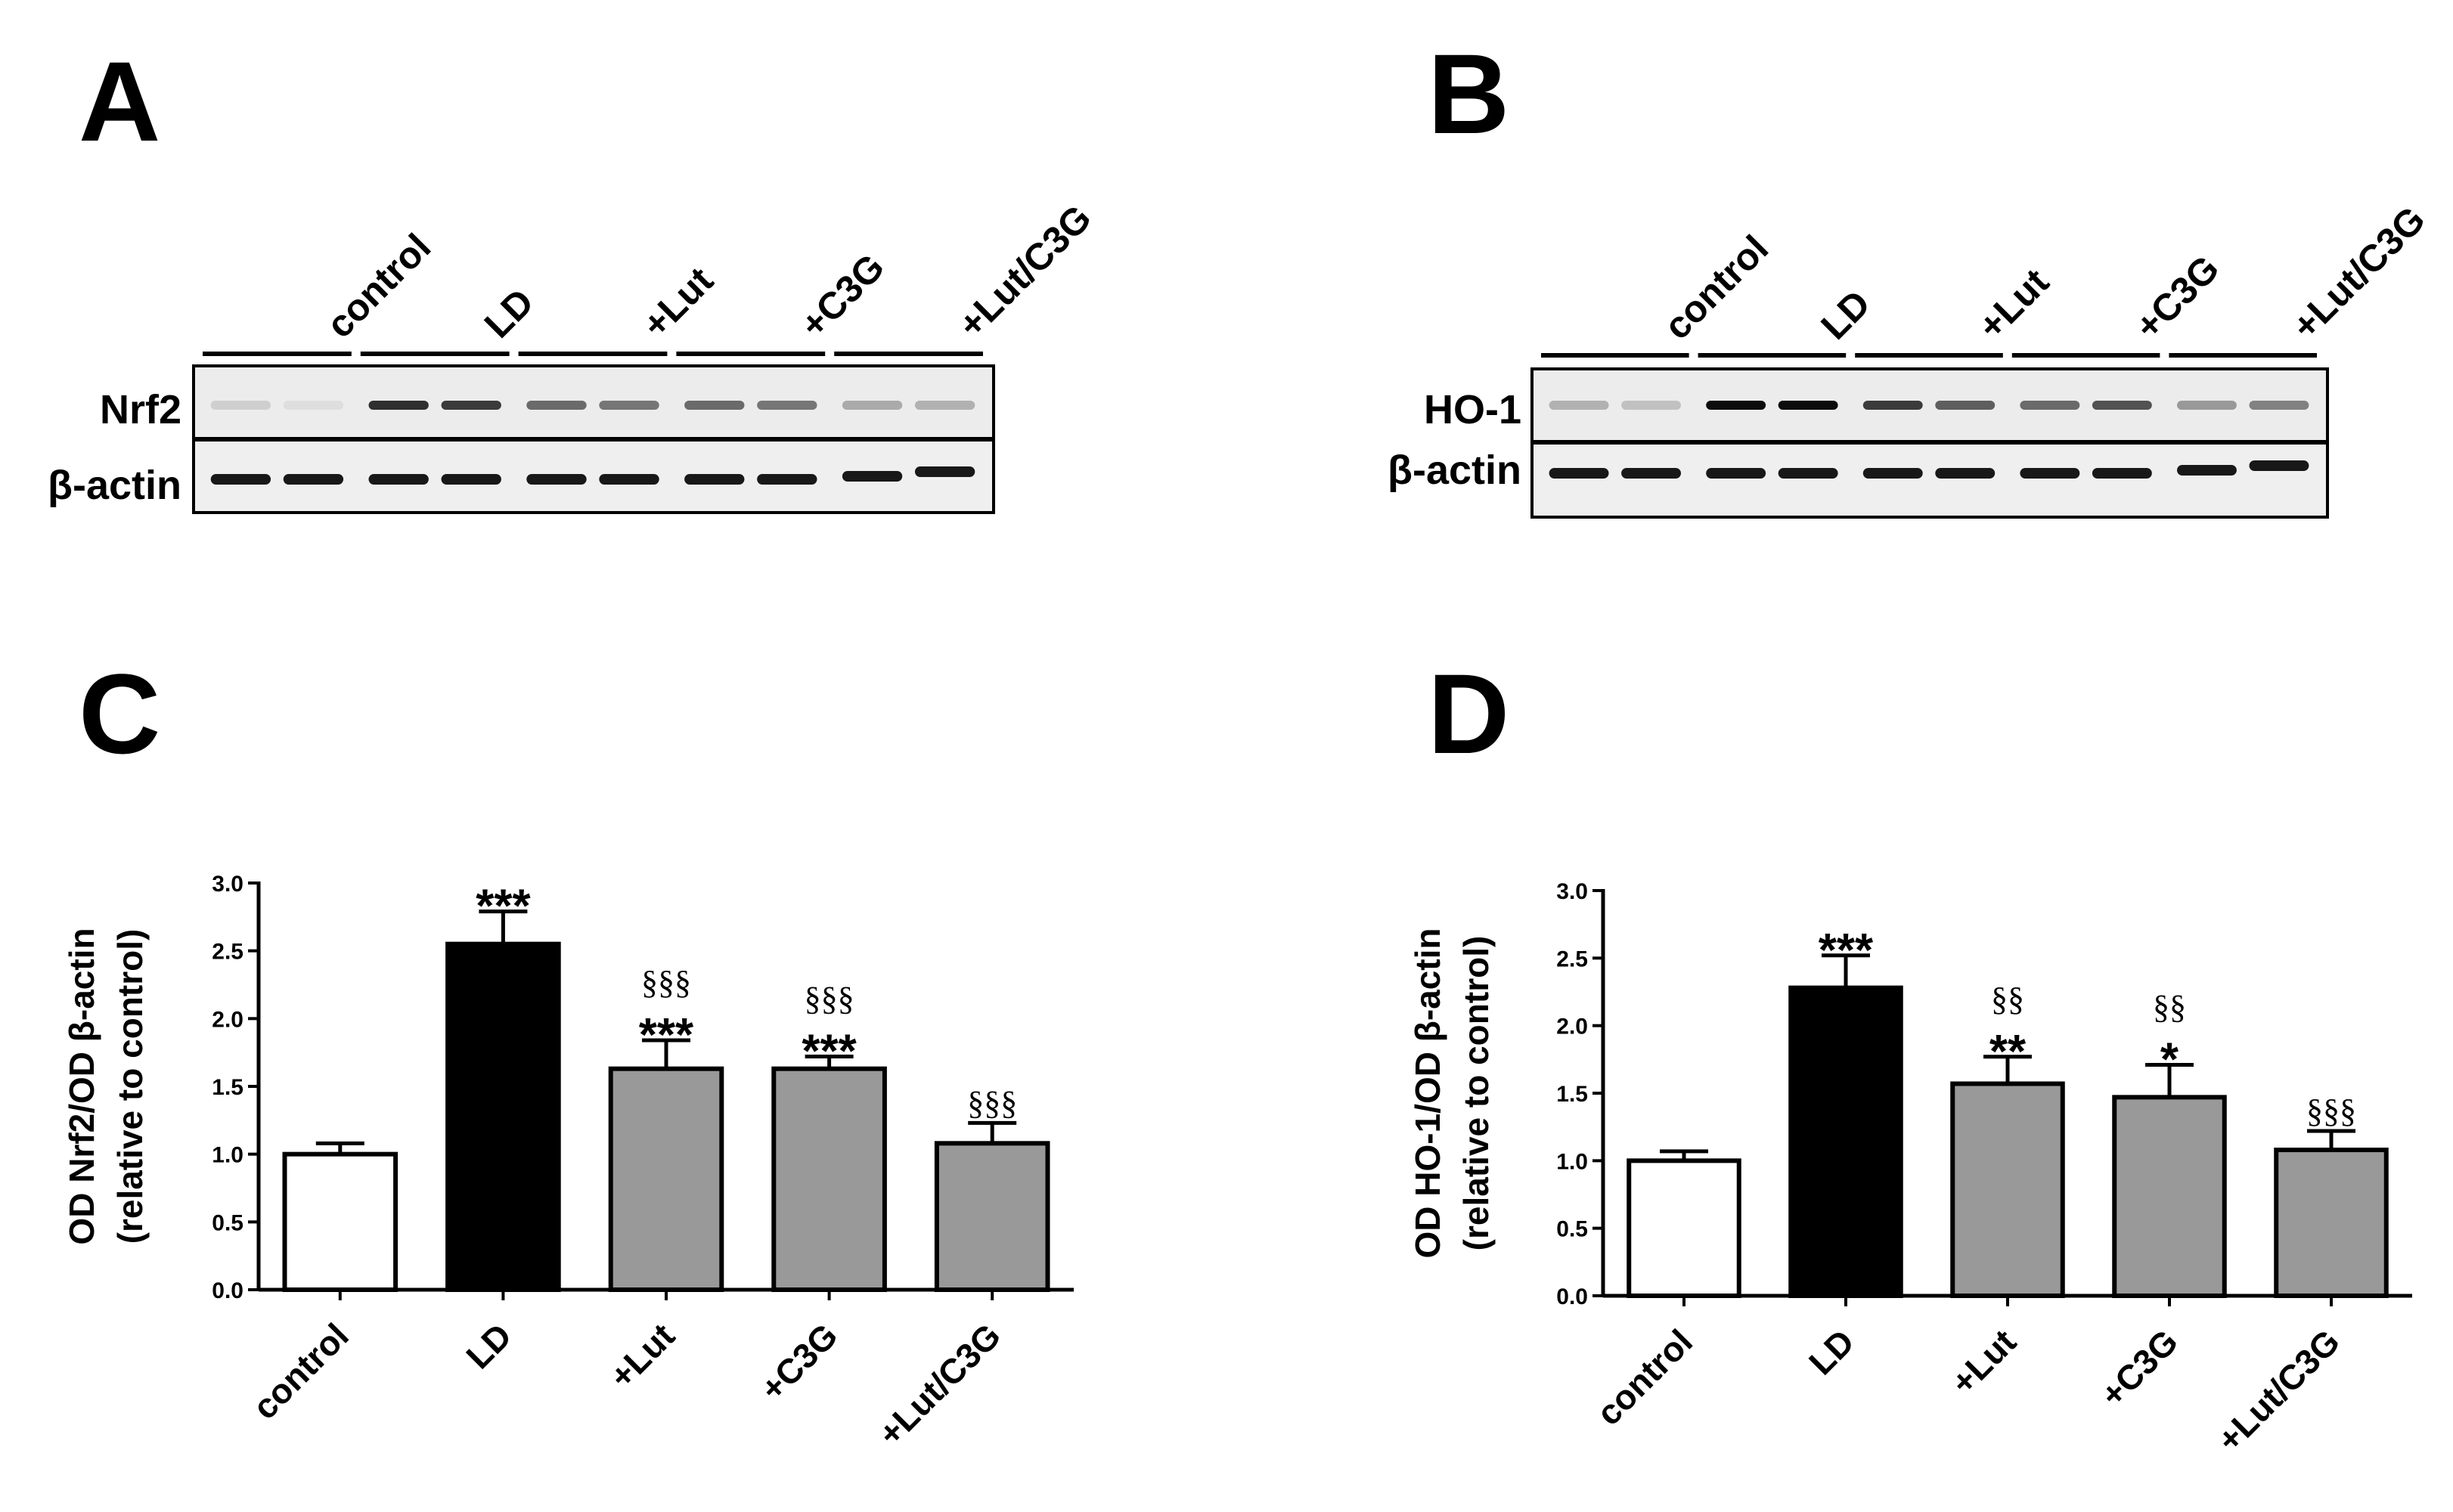  What do you see at coordinates (115, 485) in the screenshot?
I see `blot-row-label-actin: β-actin` at bounding box center [115, 485].